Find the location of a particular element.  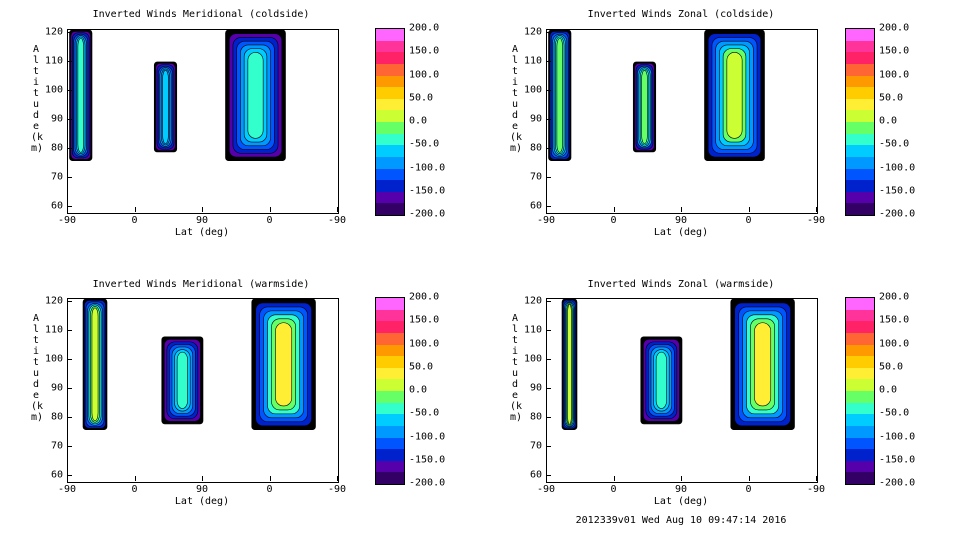

colorbar is located at coordinates (860, 122).